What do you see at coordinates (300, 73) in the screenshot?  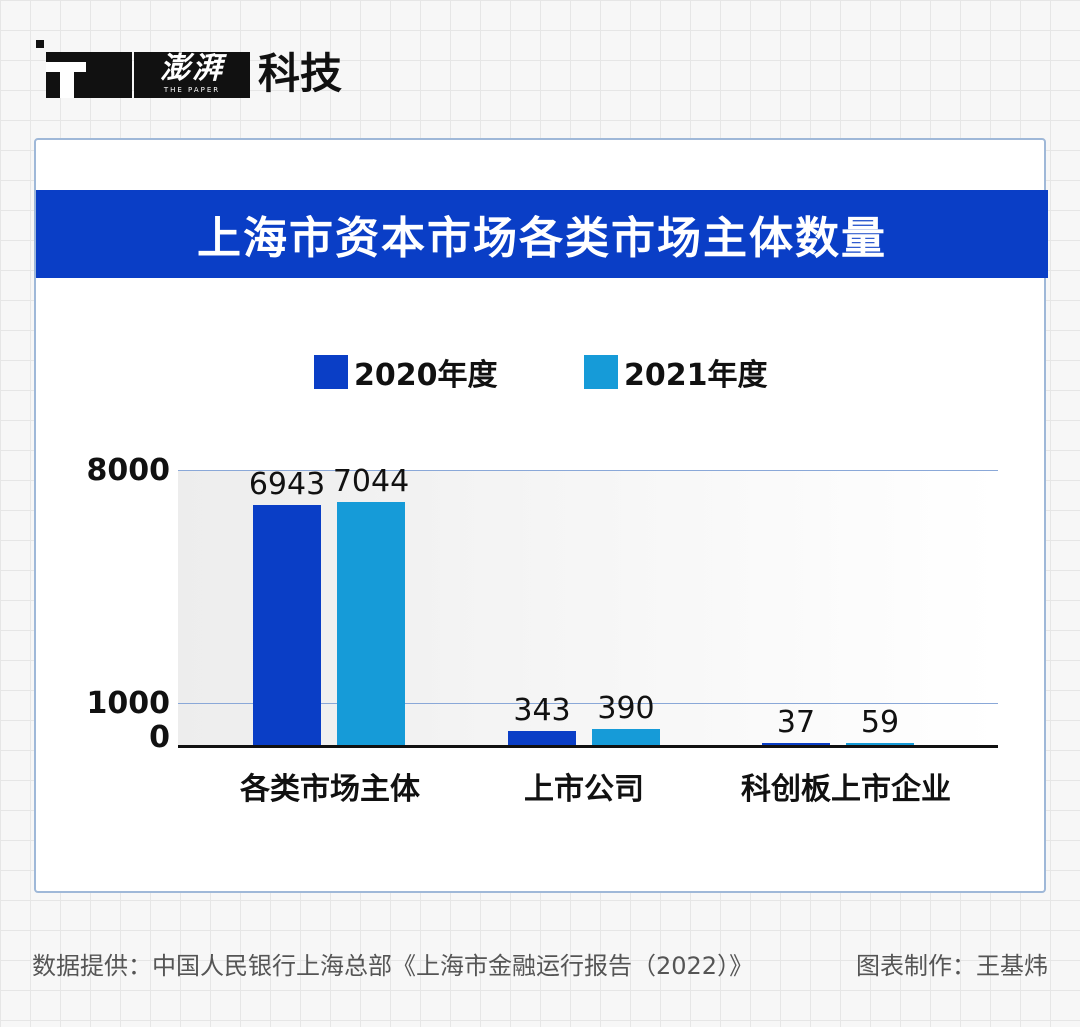 I see `logo-section: 科技` at bounding box center [300, 73].